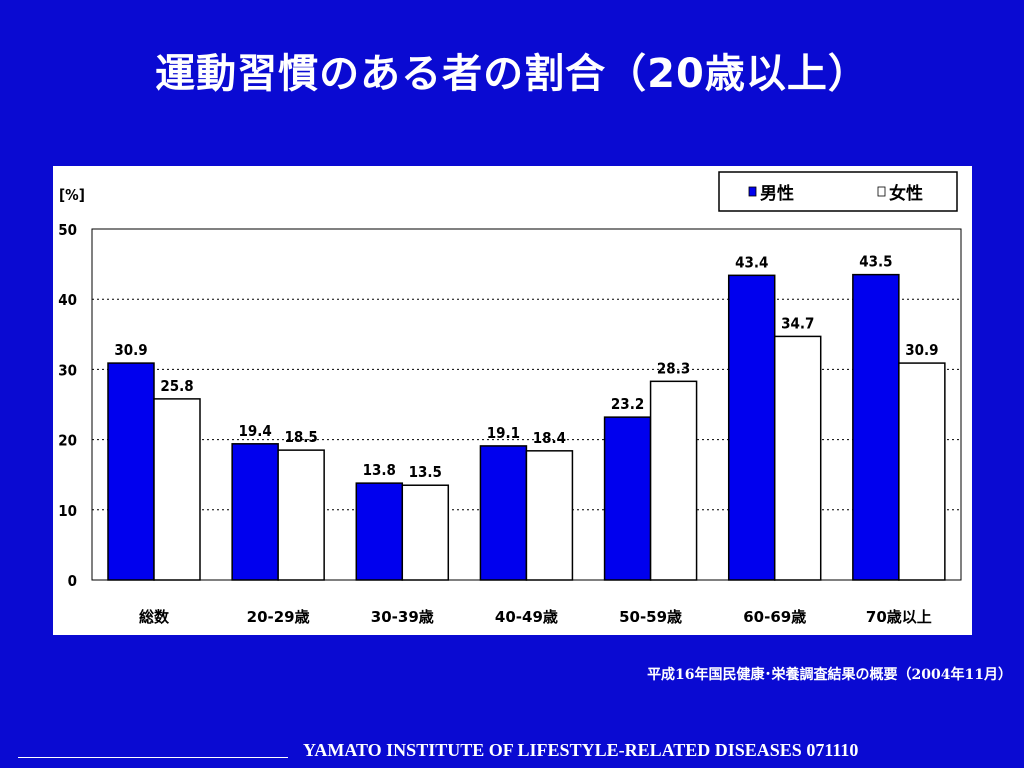 Image resolution: width=1024 pixels, height=768 pixels. I want to click on data-label-female-6: 30.9, so click(921, 350).